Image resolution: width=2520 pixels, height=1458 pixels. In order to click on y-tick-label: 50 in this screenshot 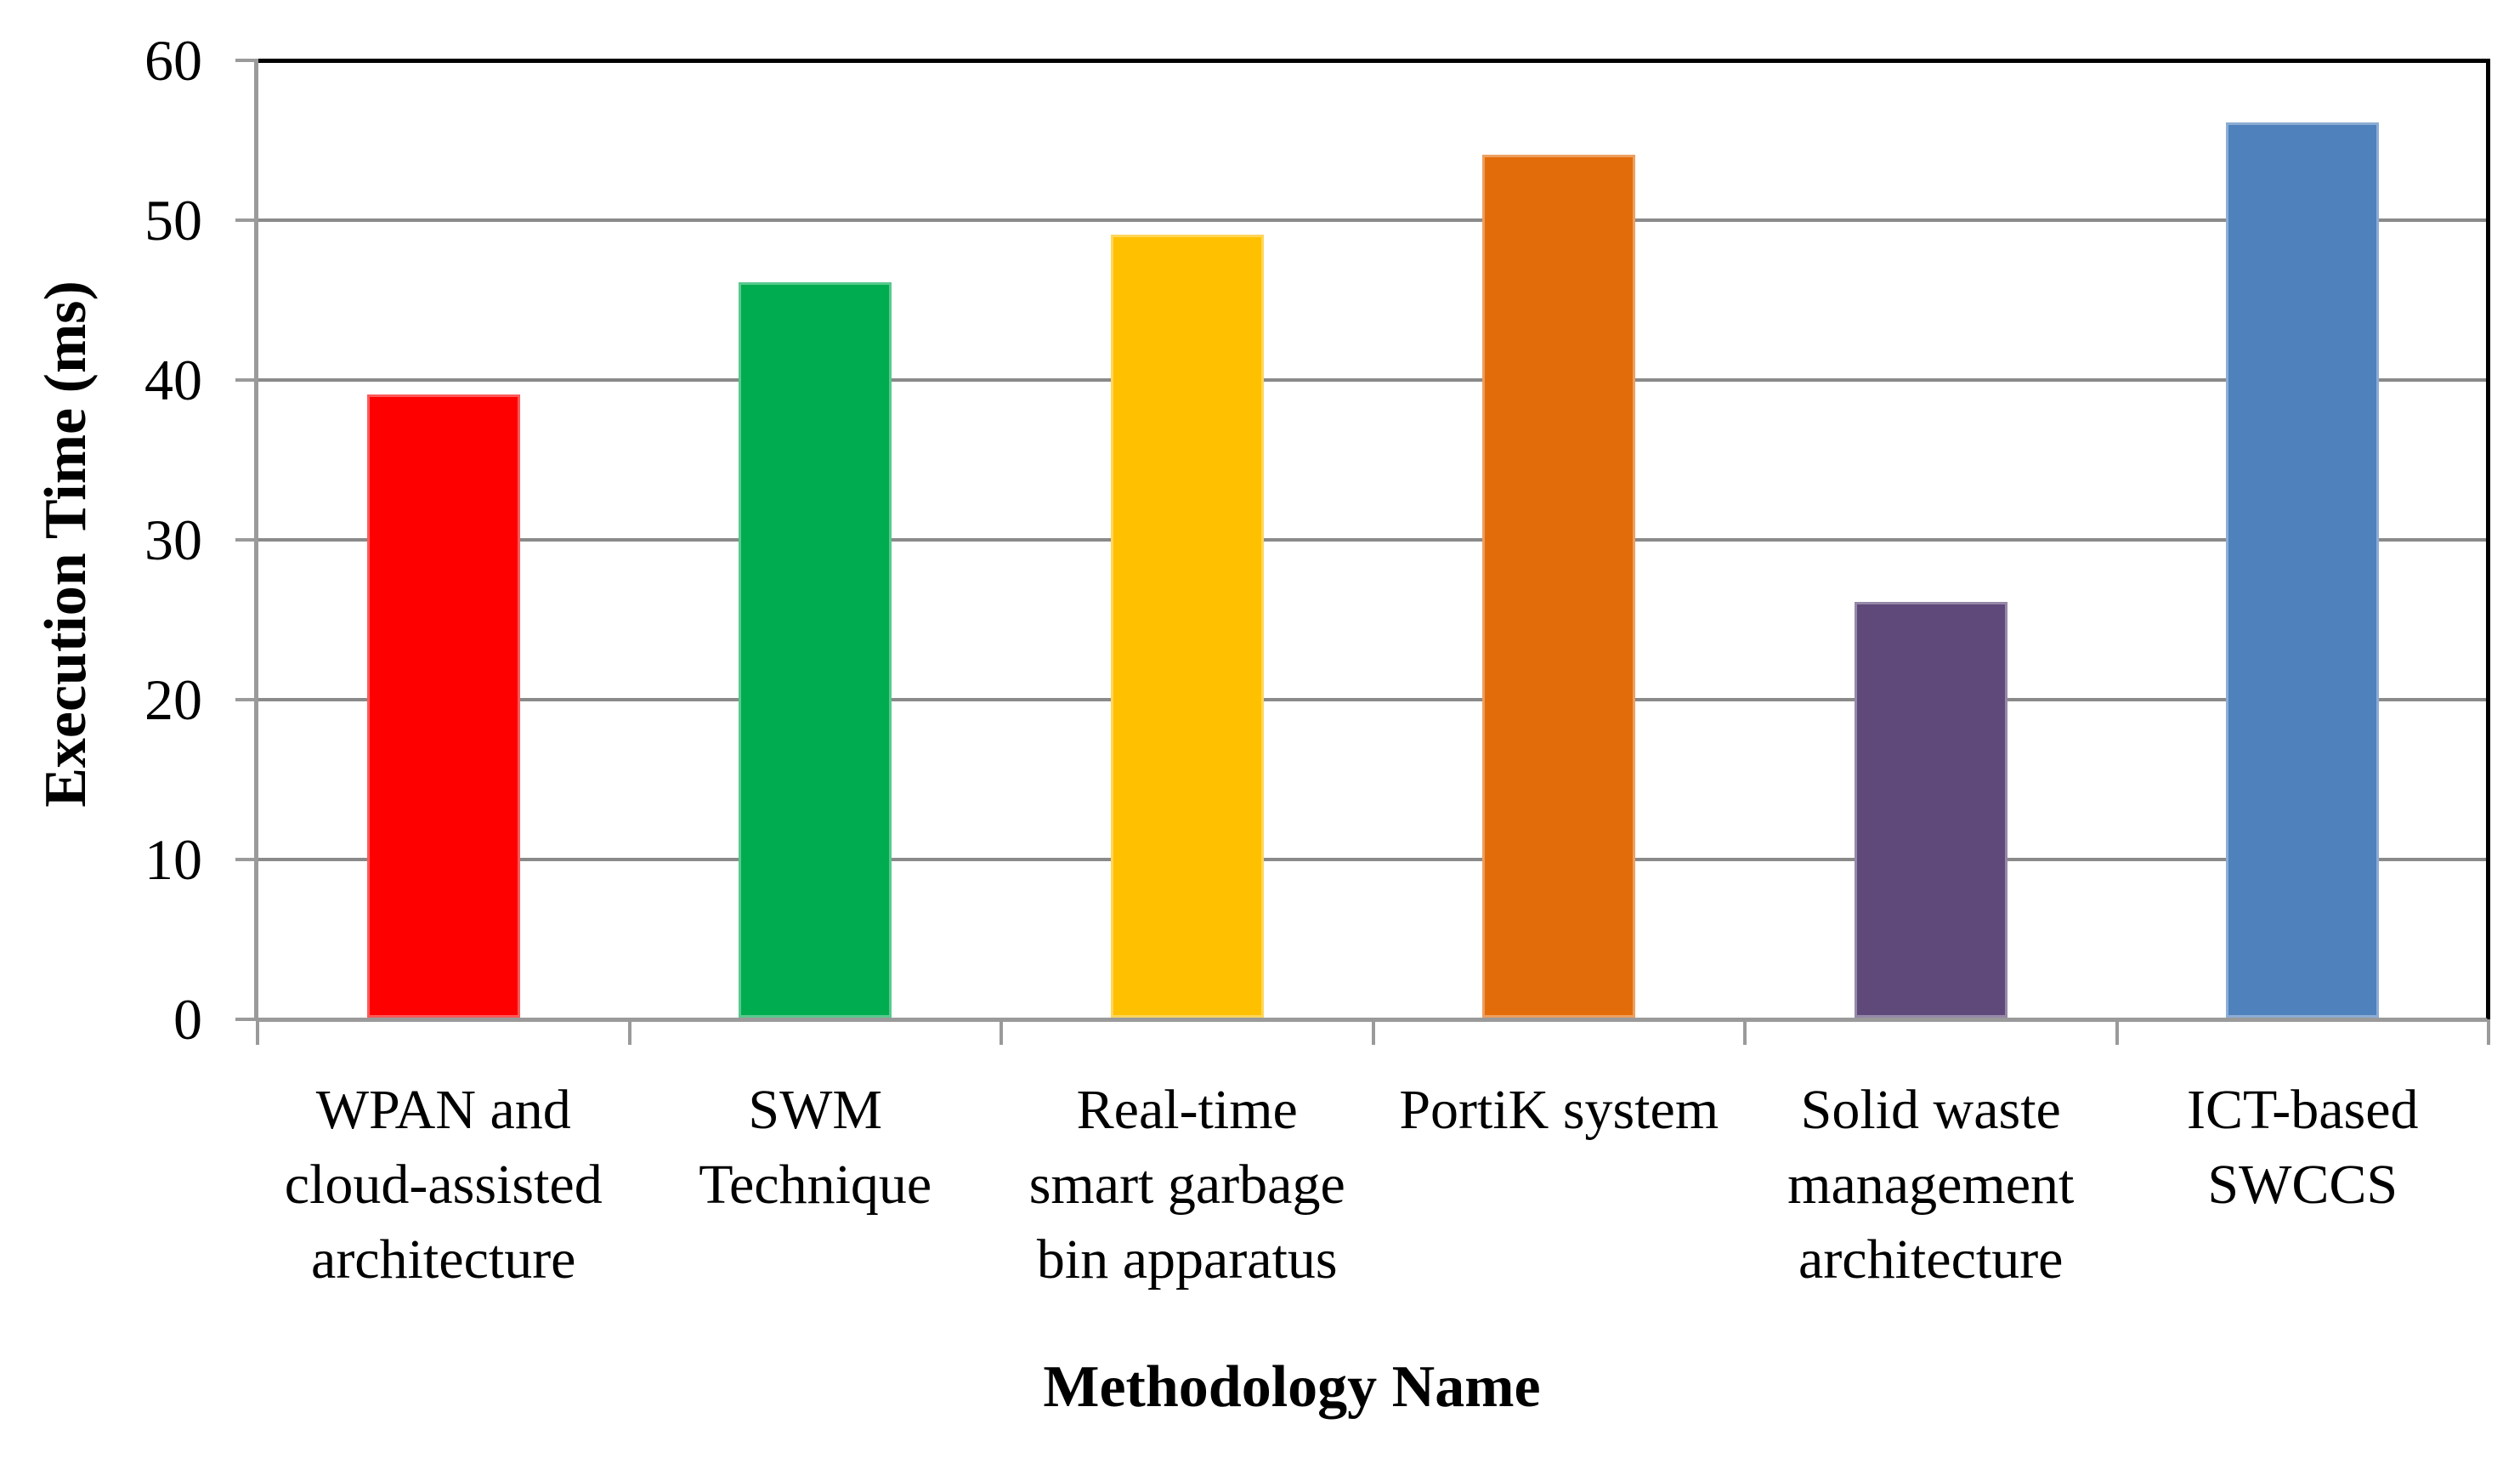, I will do `click(173, 220)`.